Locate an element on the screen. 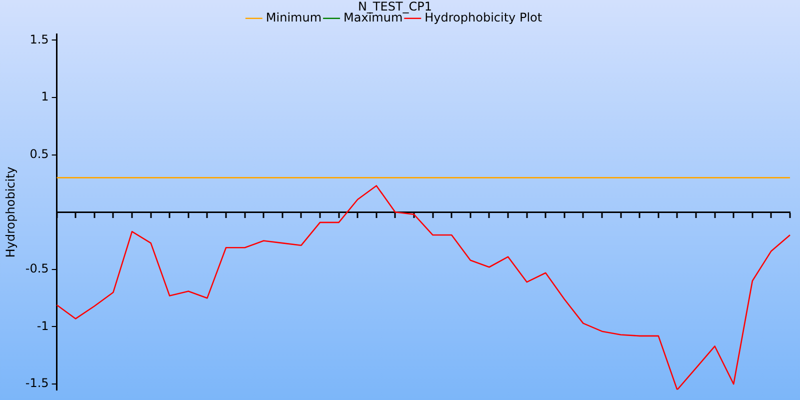 This screenshot has height=400, width=800. y-tick-label: 1 is located at coordinates (45, 97).